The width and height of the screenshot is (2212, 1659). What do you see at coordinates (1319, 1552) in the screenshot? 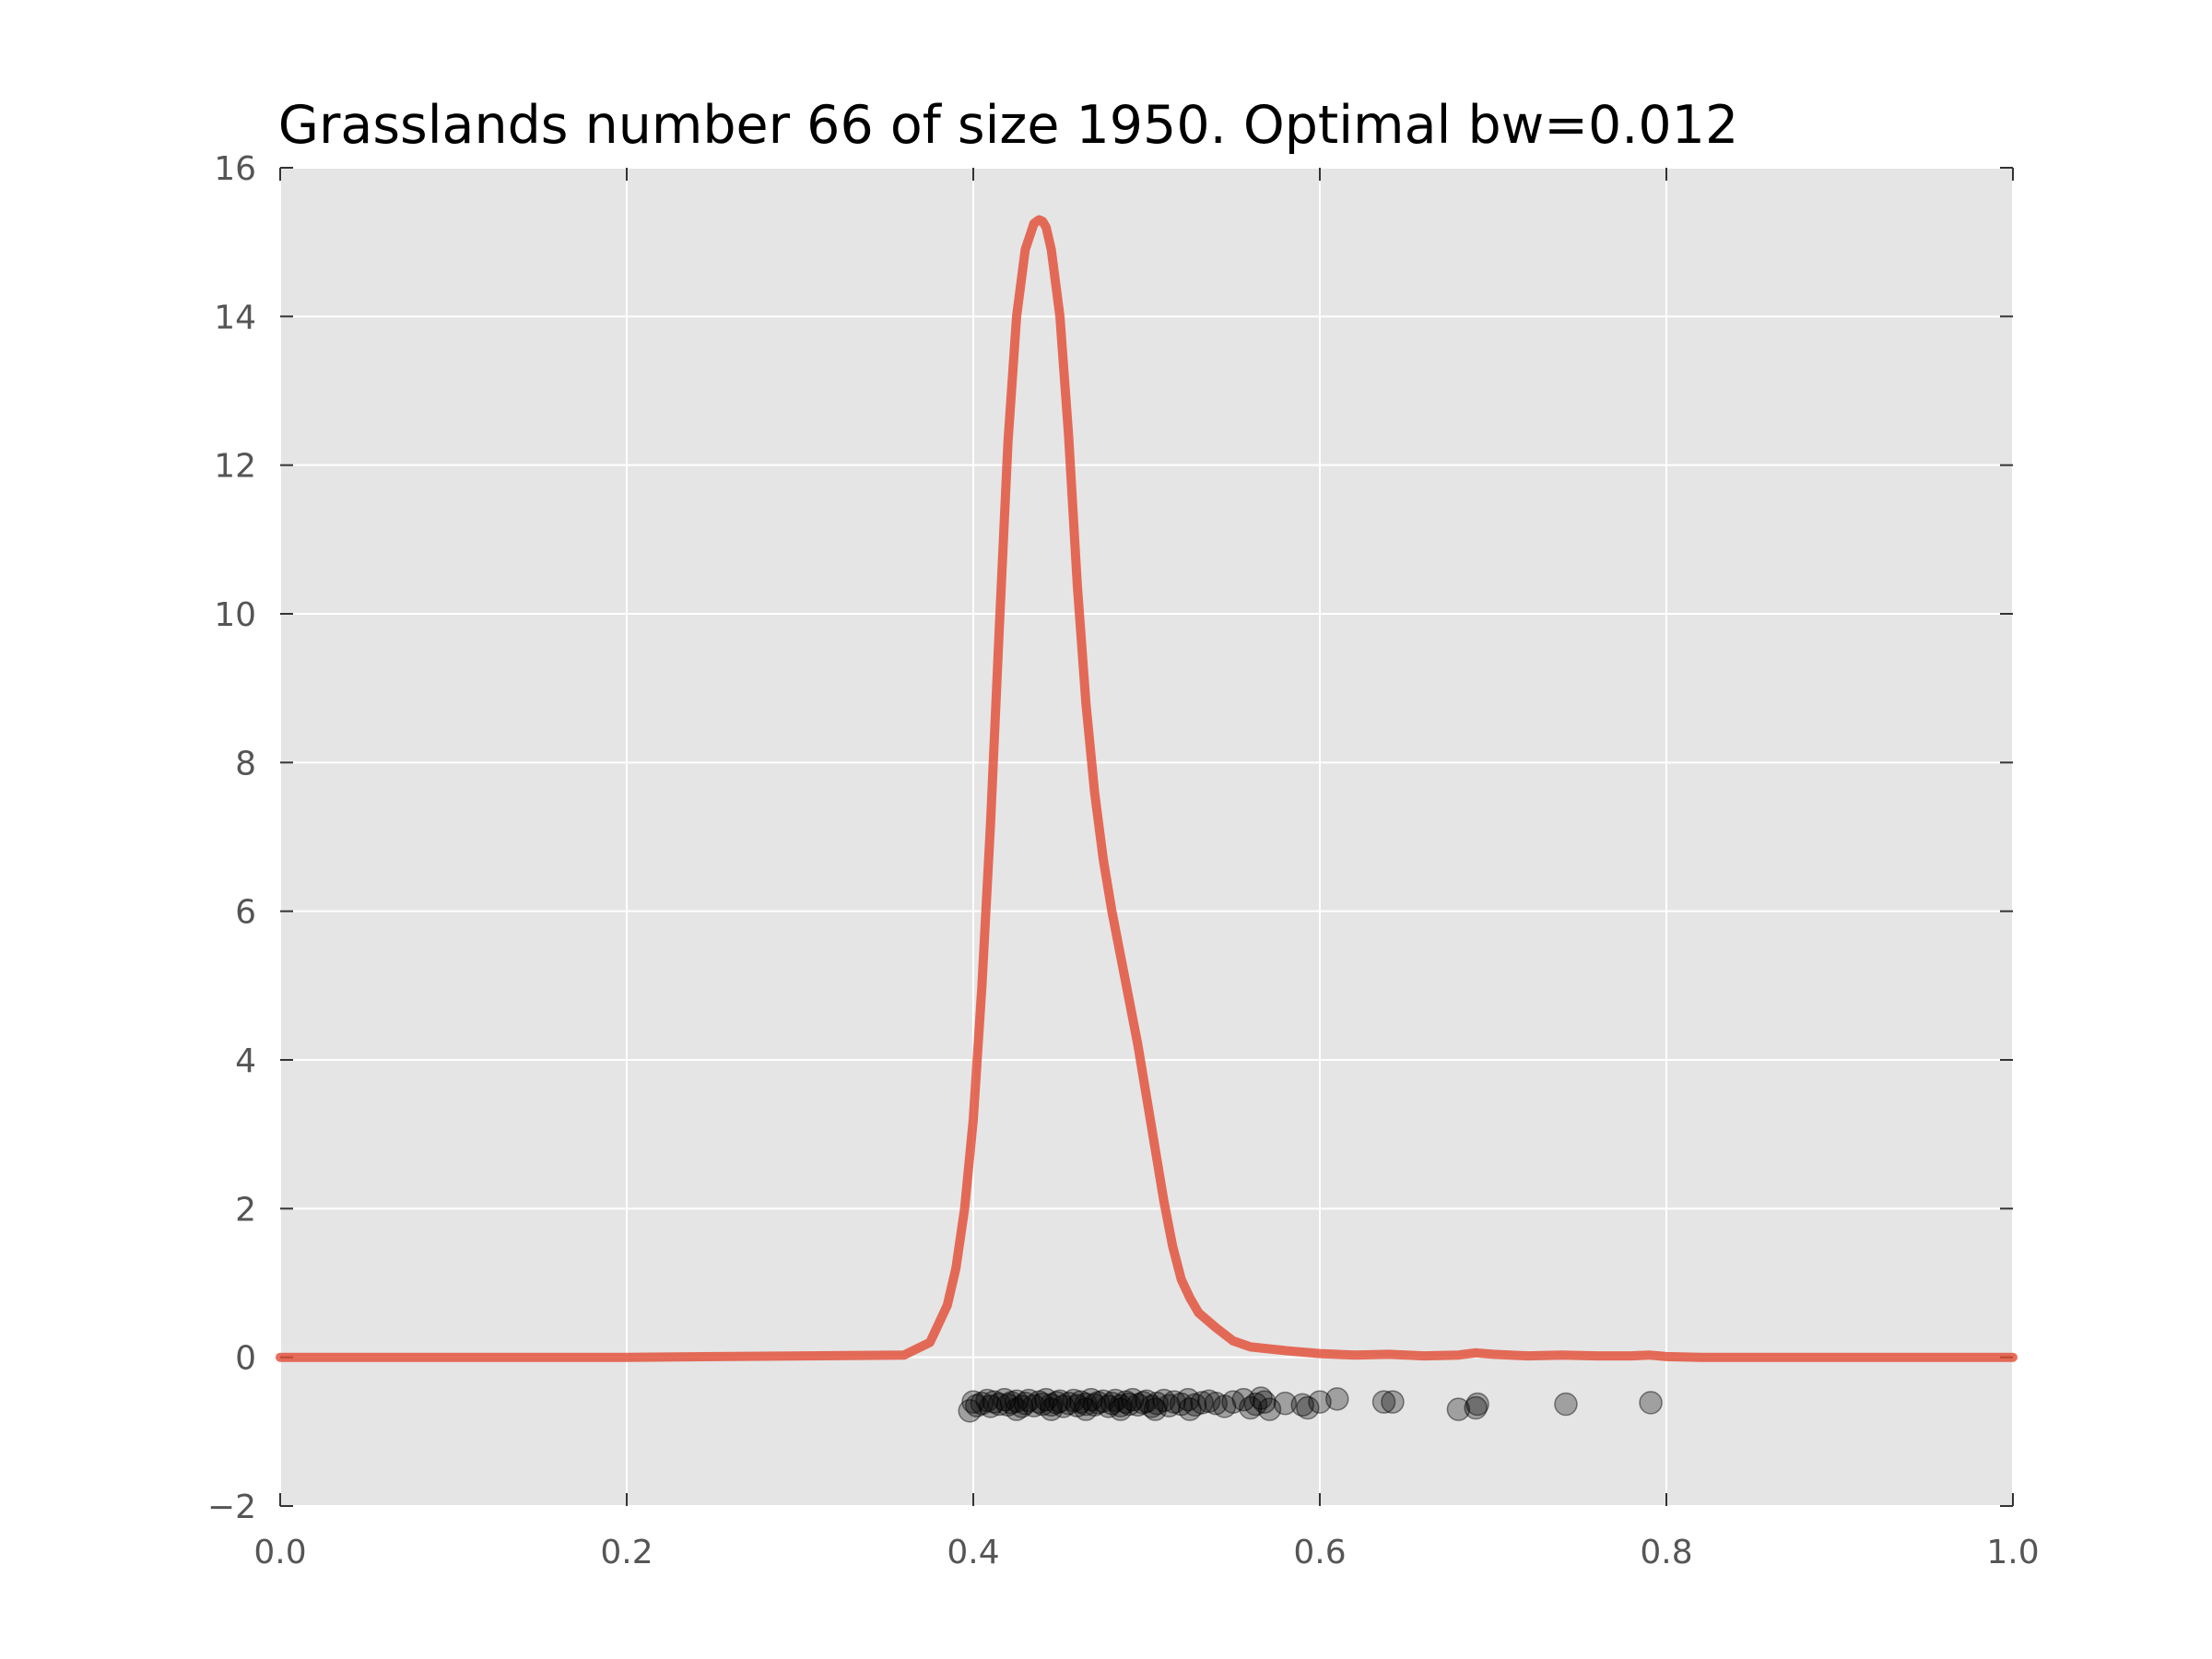
I see `x-tick-label: 0.6` at bounding box center [1319, 1552].